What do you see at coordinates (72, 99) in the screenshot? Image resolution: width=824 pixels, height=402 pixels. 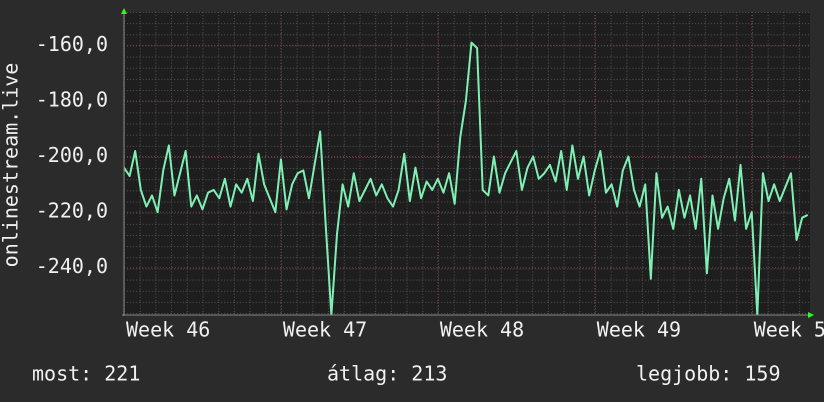 I see `y-tick-label: -180,0` at bounding box center [72, 99].